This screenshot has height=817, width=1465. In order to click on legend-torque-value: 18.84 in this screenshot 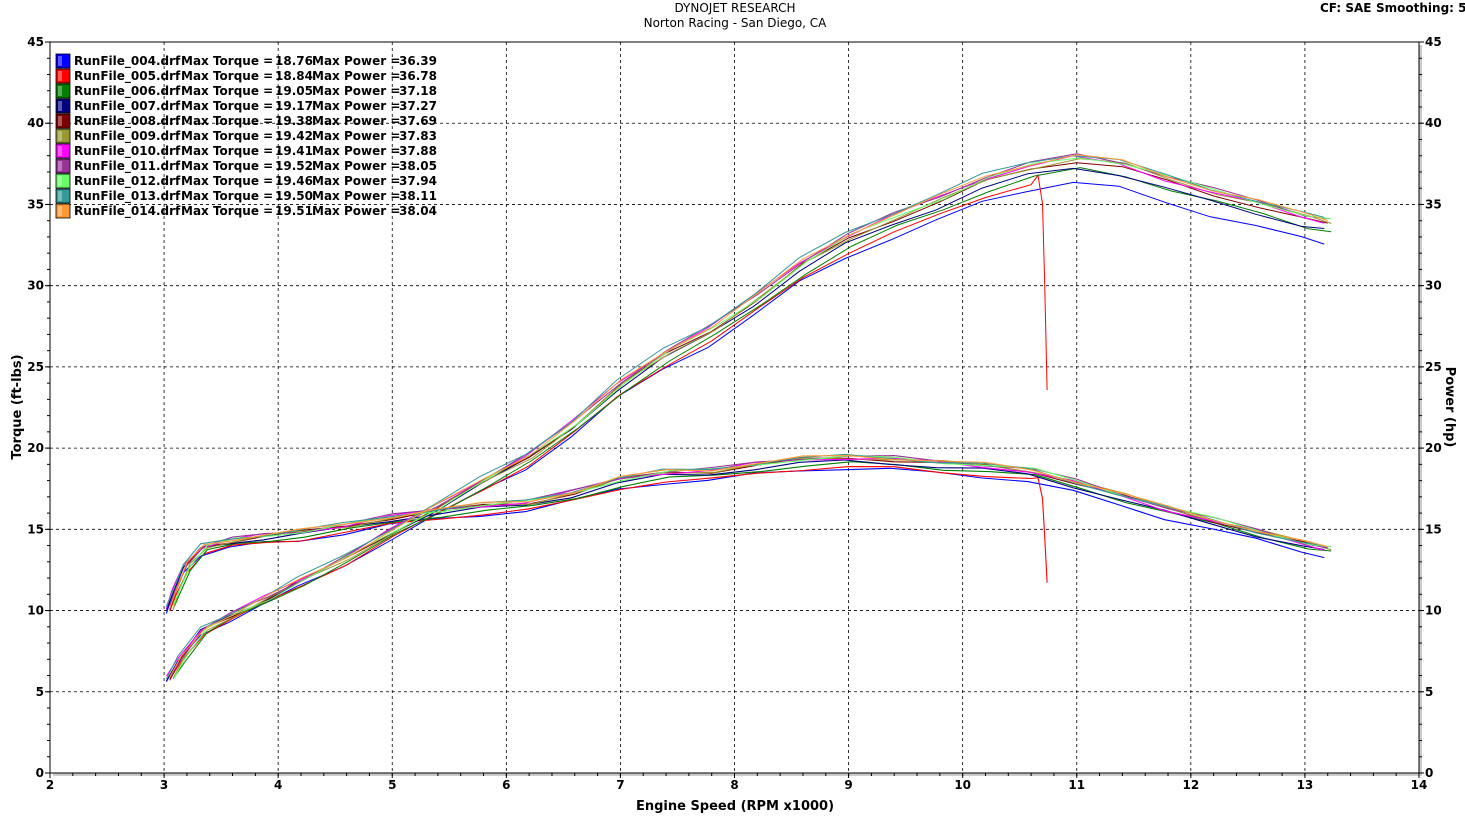, I will do `click(294, 76)`.